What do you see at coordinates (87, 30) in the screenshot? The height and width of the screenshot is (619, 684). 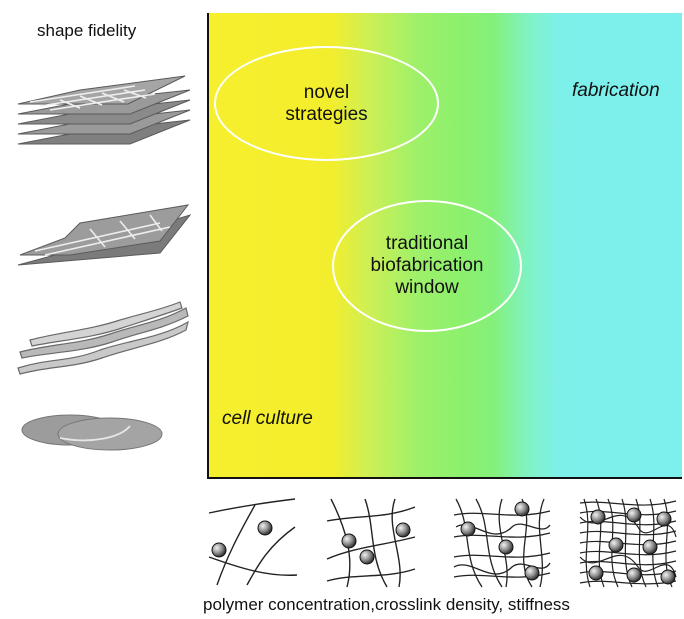 I see `y-axis-title: shape fidelity` at bounding box center [87, 30].